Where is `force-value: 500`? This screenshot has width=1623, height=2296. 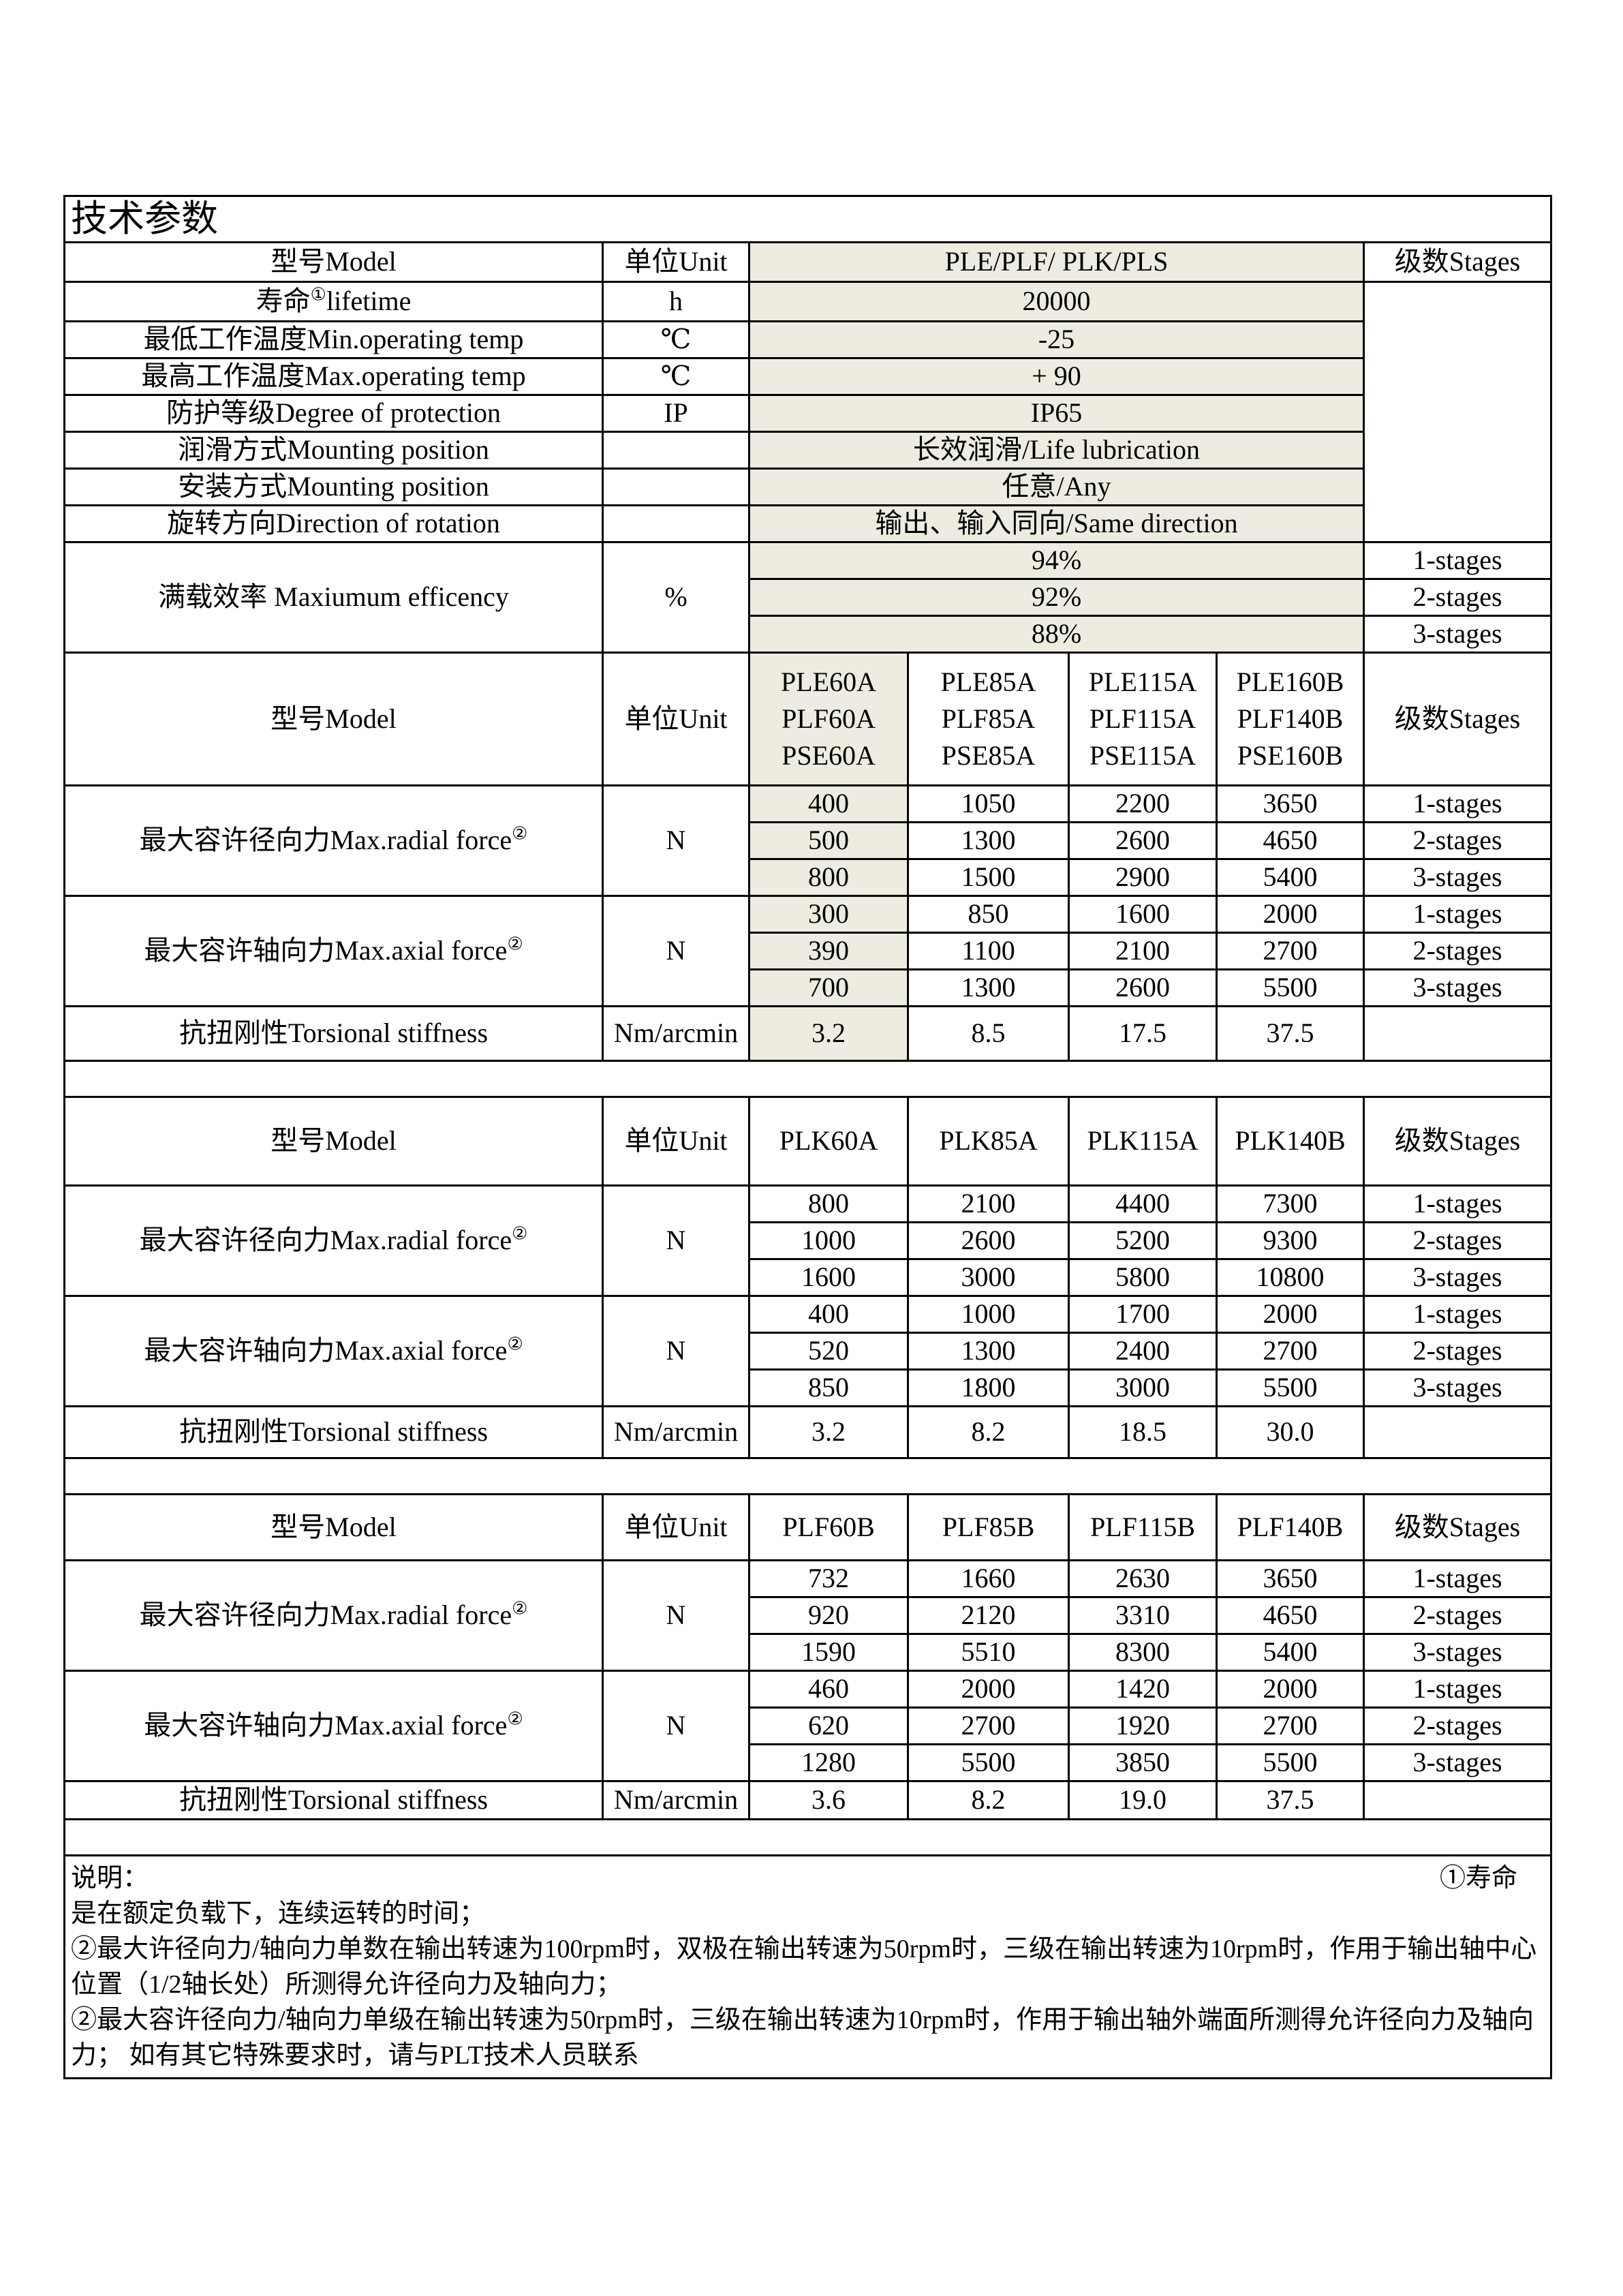 force-value: 500 is located at coordinates (828, 841).